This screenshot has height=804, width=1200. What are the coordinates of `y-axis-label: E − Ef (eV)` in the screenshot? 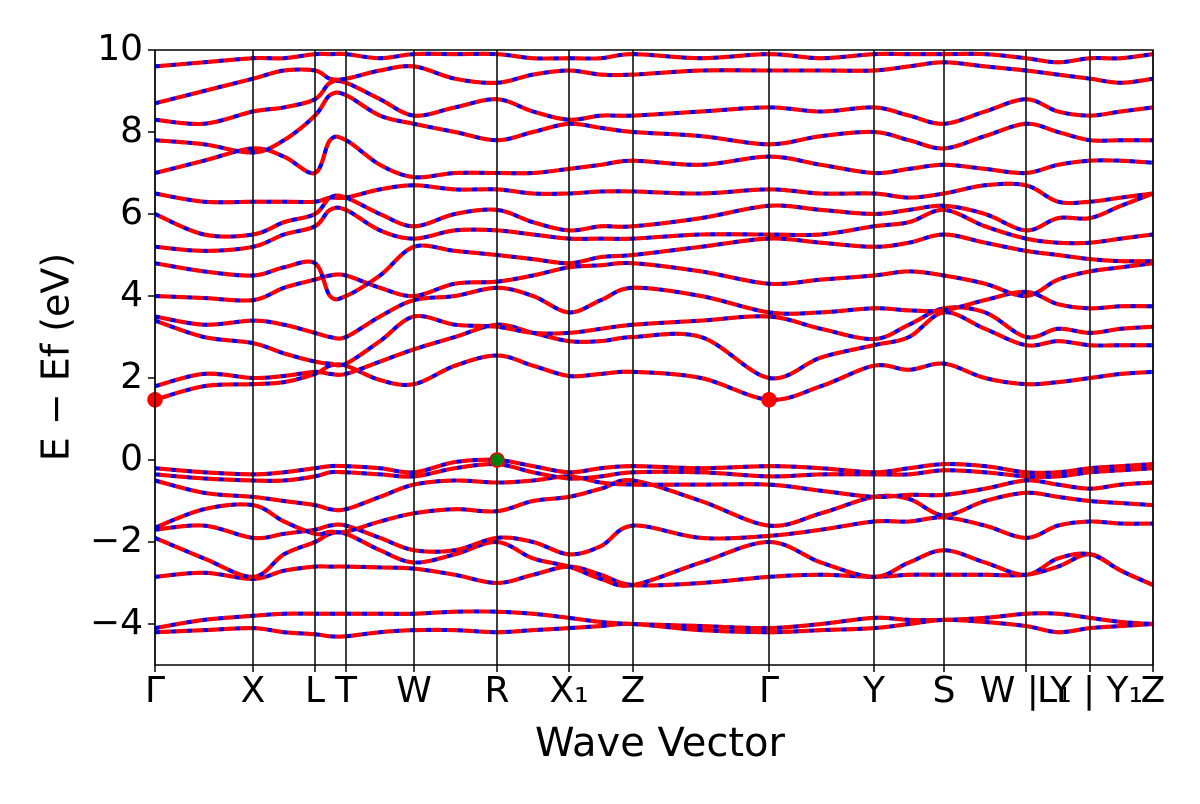 It's located at (56, 357).